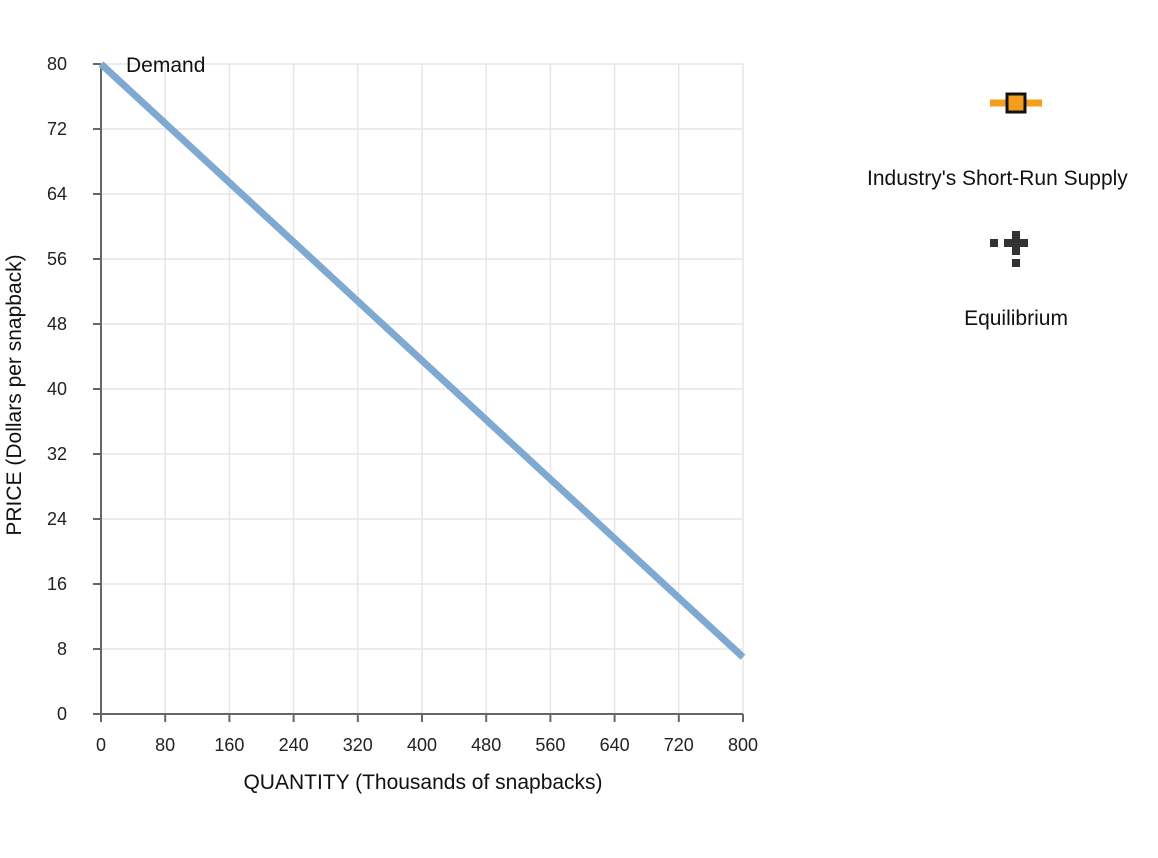 The height and width of the screenshot is (858, 1158). Describe the element at coordinates (1009, 249) in the screenshot. I see `black-cross-icon` at that location.